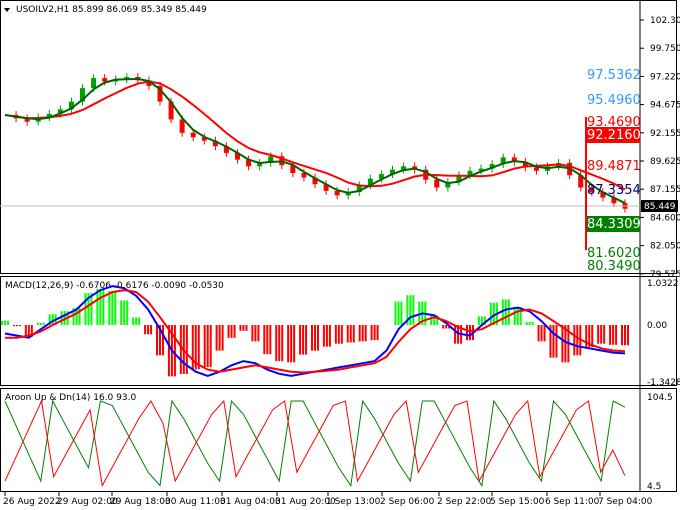  I want to click on macd-axis-bottom: -1.3428, so click(663, 383).